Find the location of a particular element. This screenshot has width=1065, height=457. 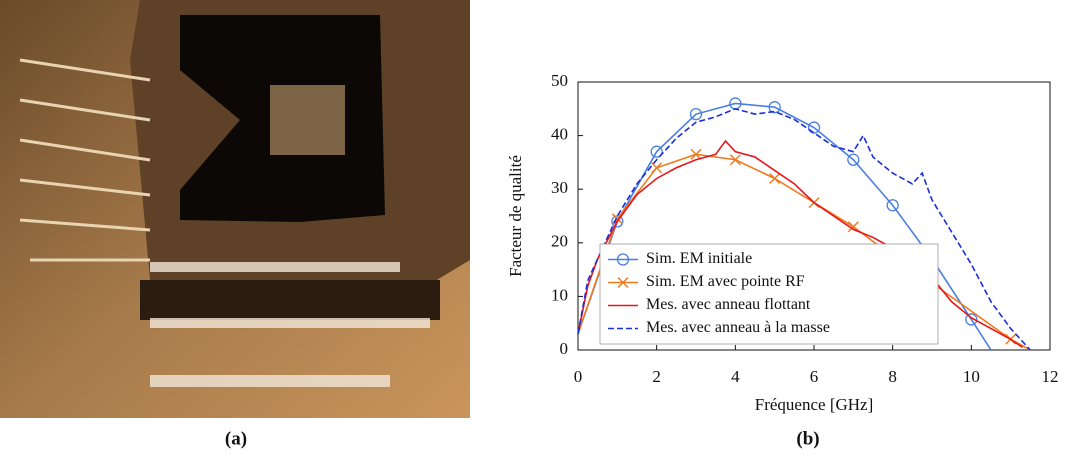

x-axis-label: Fréquence [GHz] is located at coordinates (814, 404).